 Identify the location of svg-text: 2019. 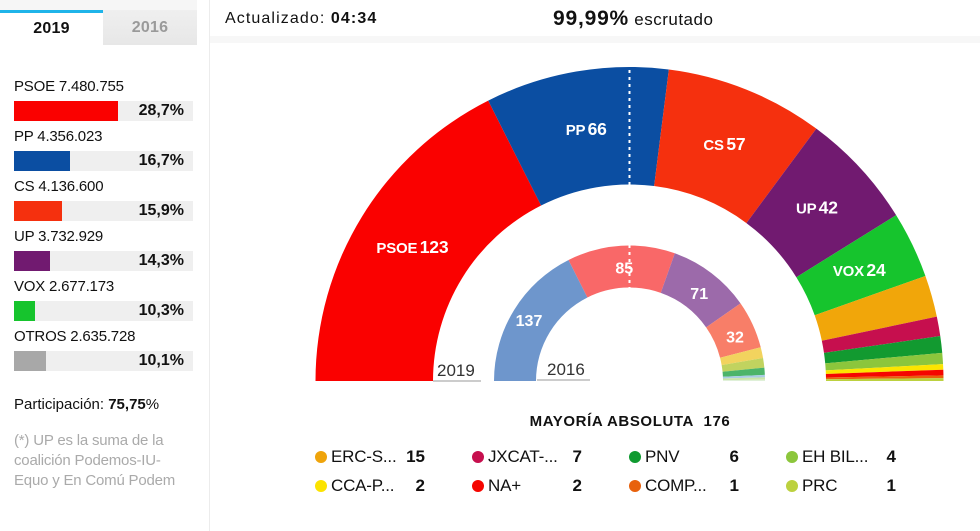
(456, 370).